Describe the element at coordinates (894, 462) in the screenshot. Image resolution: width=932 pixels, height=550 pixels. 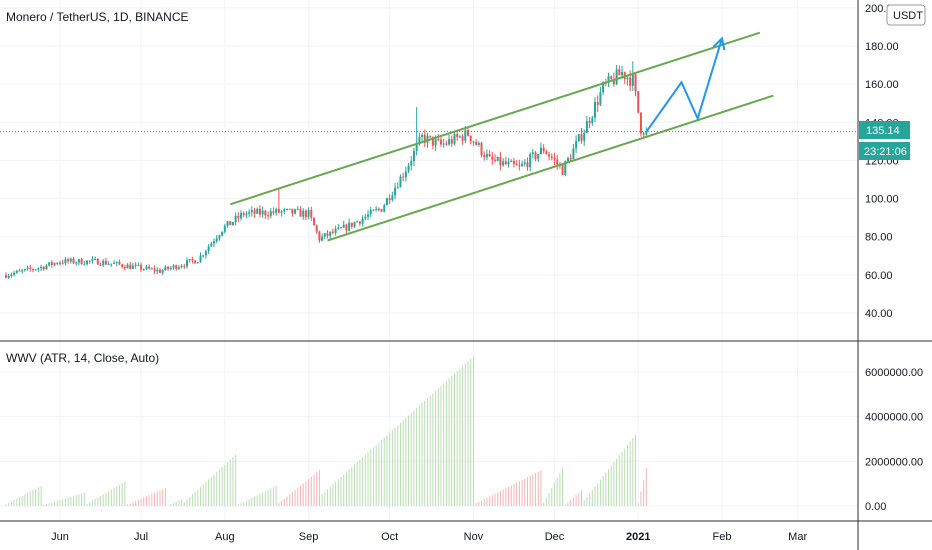
I see `indicator-tick-label: 2000000.00` at that location.